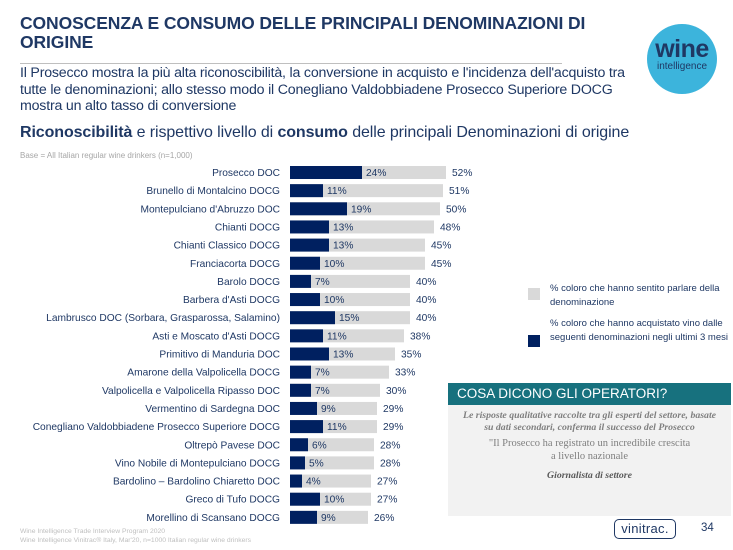  I want to click on data-label-purchase: 19%, so click(361, 209).